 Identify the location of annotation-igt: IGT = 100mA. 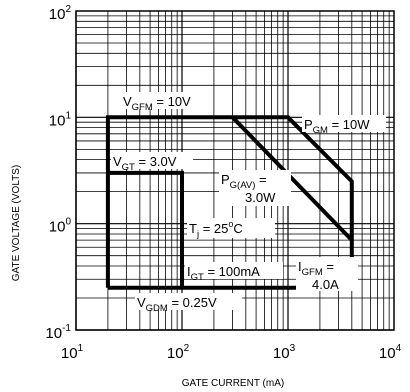
(234, 272).